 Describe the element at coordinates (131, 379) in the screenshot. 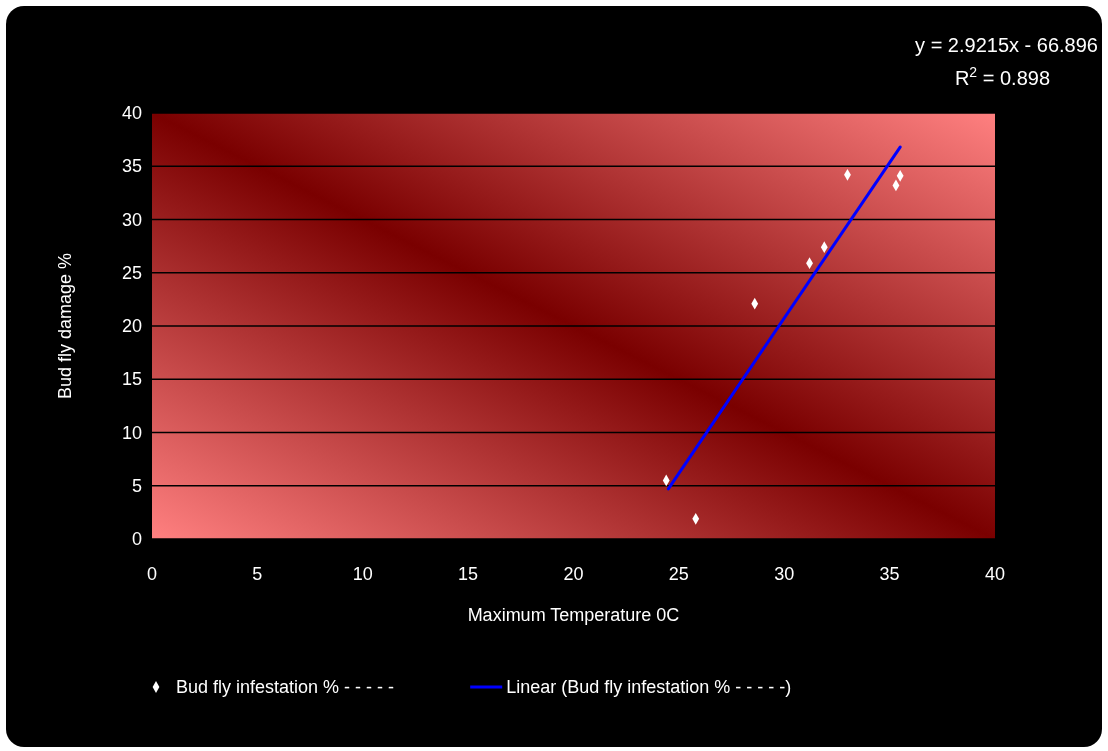

I see `y-tick-label: 15` at that location.